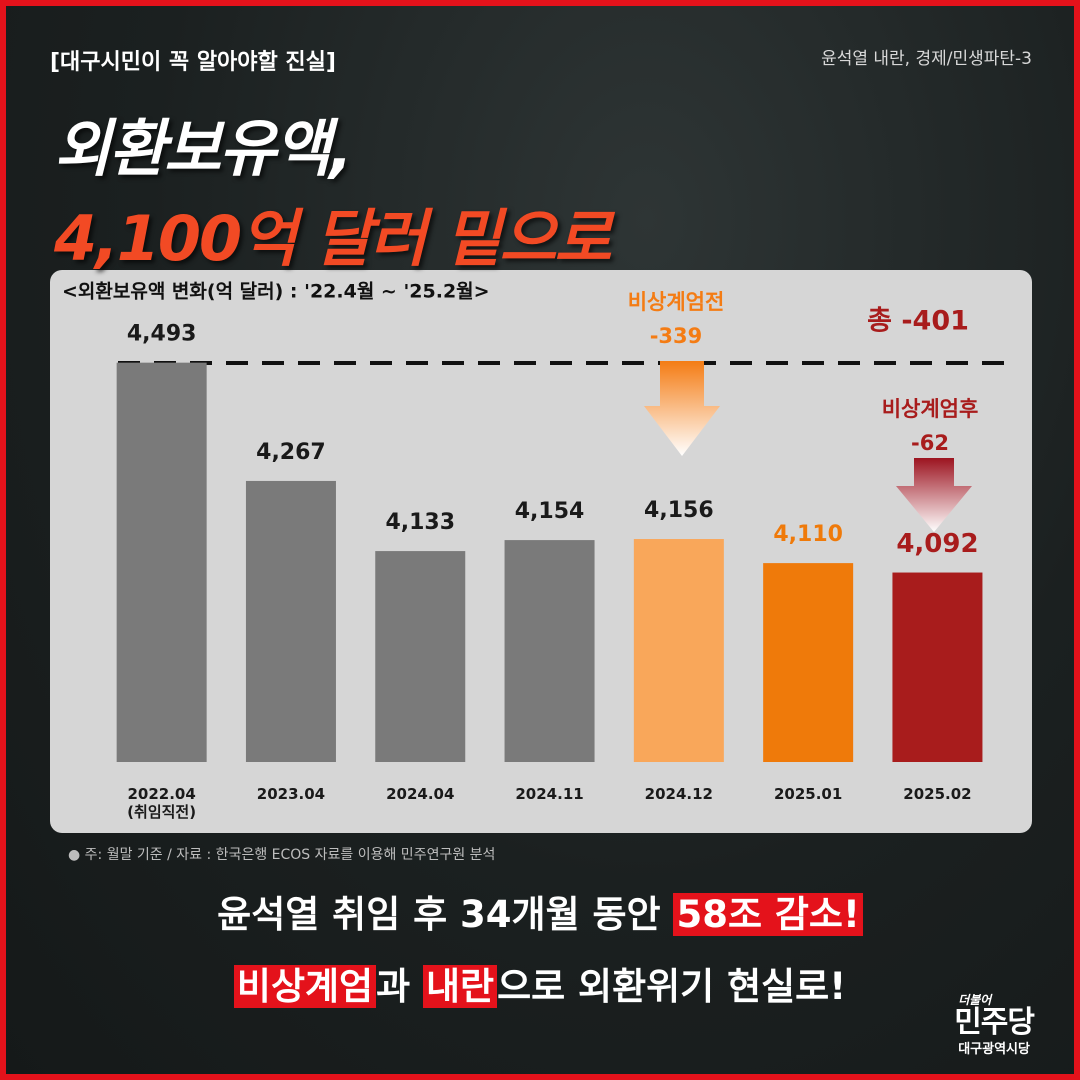 The height and width of the screenshot is (1080, 1080). Describe the element at coordinates (930, 409) in the screenshot. I see `after-label: 비상계엄후` at that location.